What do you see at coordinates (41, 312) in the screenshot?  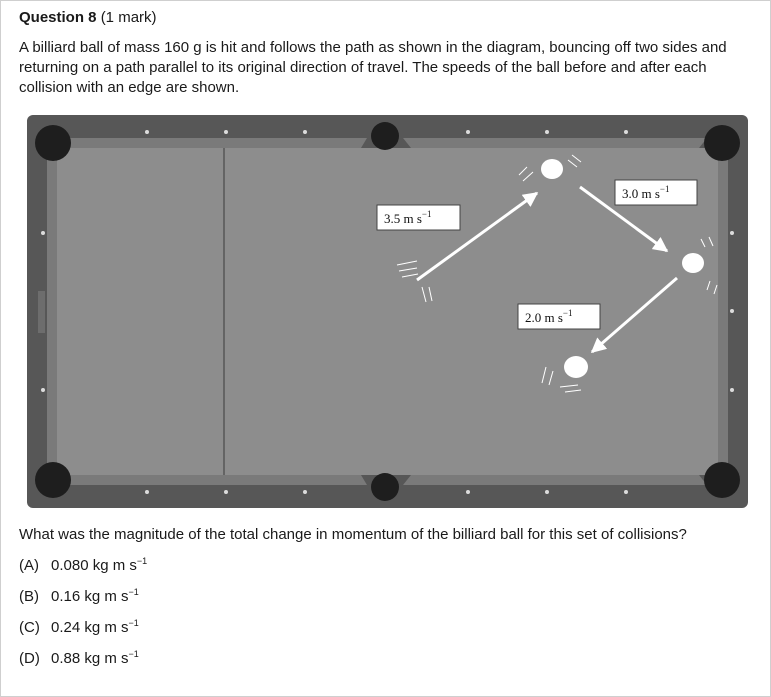 I see `rail-plate` at bounding box center [41, 312].